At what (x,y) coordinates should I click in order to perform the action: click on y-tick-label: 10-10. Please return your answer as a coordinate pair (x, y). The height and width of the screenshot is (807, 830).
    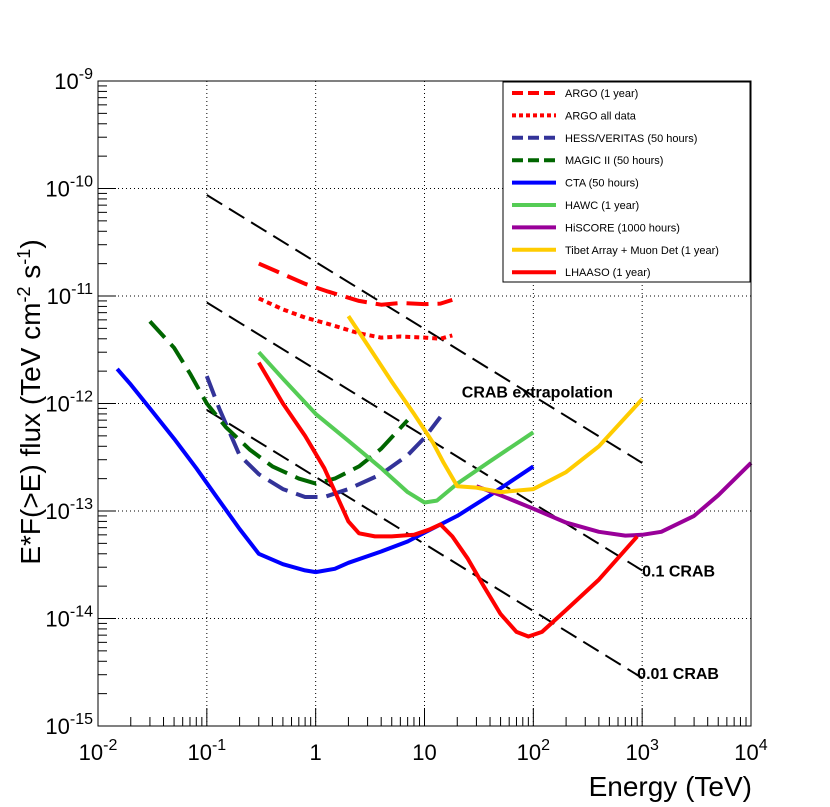
    Looking at the image, I should click on (69, 188).